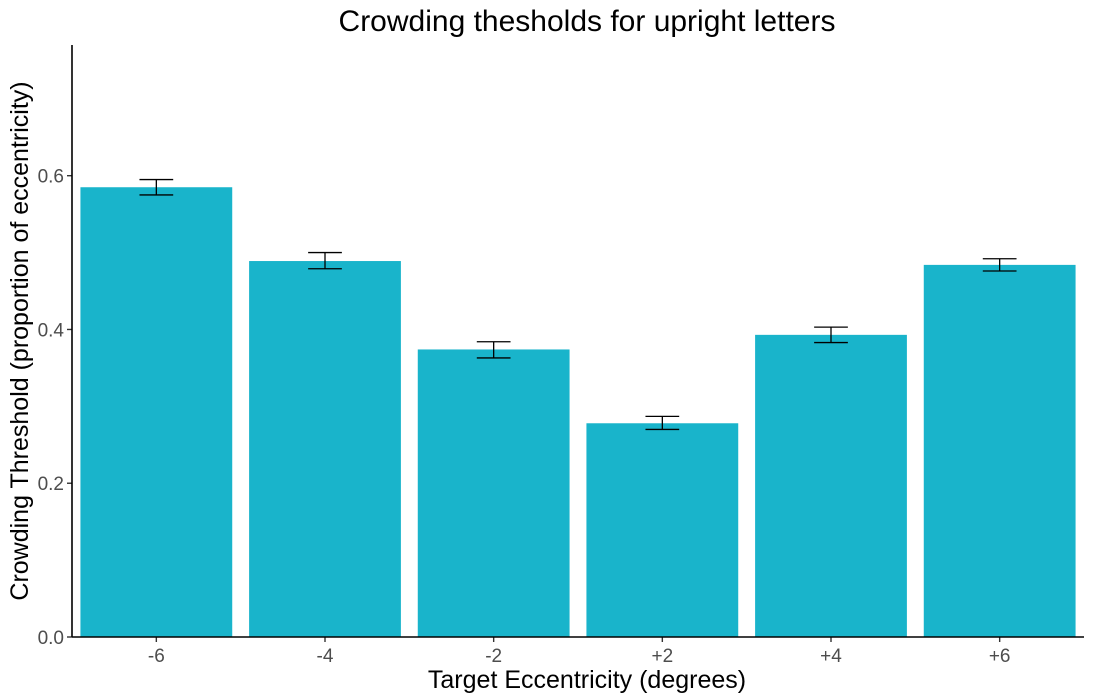  I want to click on x-axis-title: Target Eccentricity (degrees), so click(587, 680).